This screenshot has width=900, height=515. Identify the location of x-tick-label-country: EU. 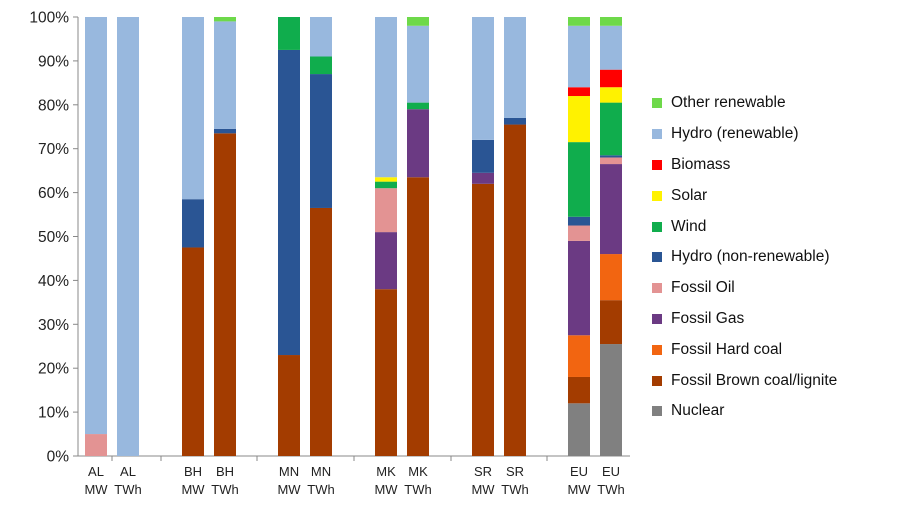
(579, 471).